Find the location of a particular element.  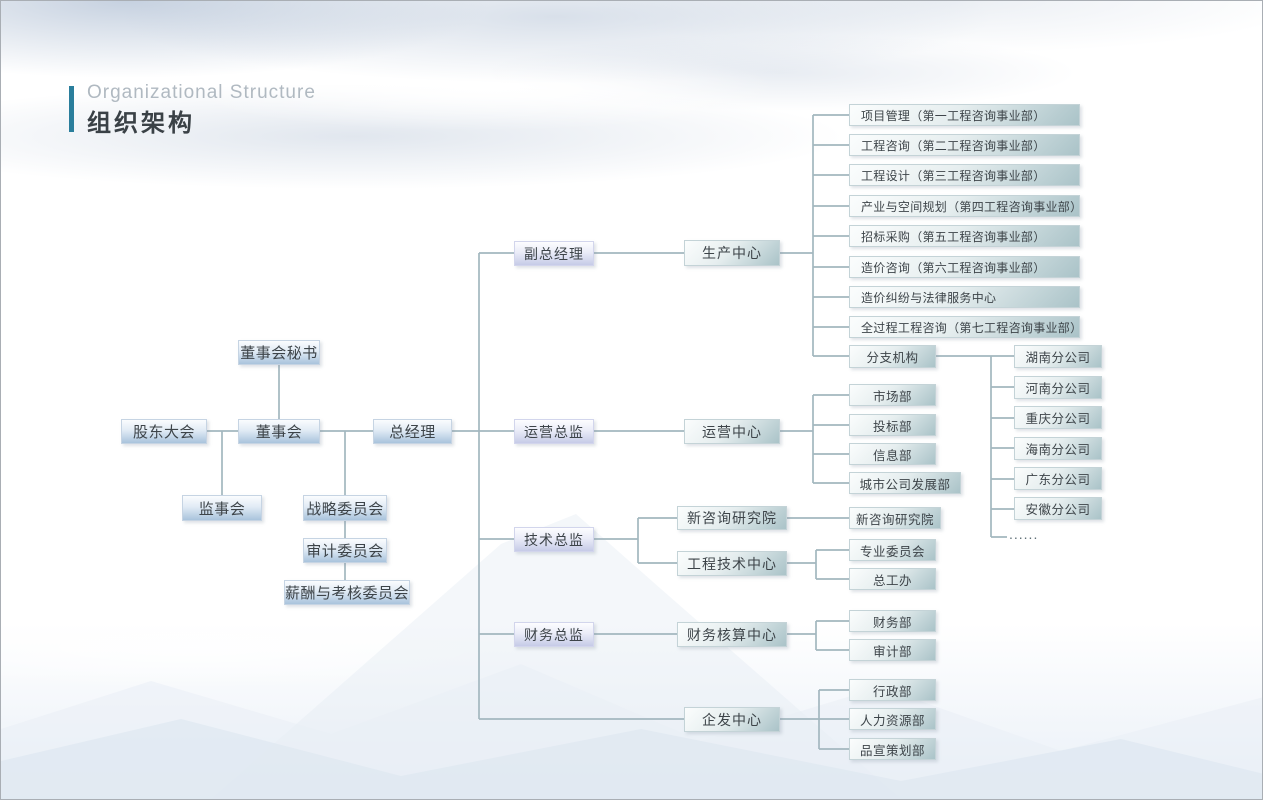

node-new-consulting-institute: 新咨询研究院 is located at coordinates (732, 518).